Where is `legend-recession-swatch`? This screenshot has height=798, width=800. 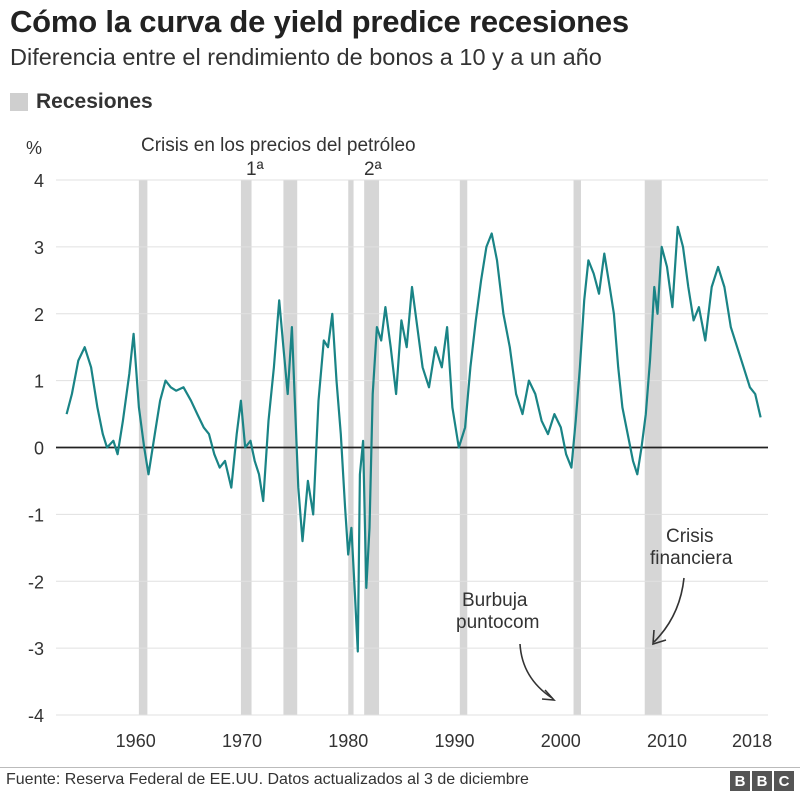 legend-recession-swatch is located at coordinates (19, 102).